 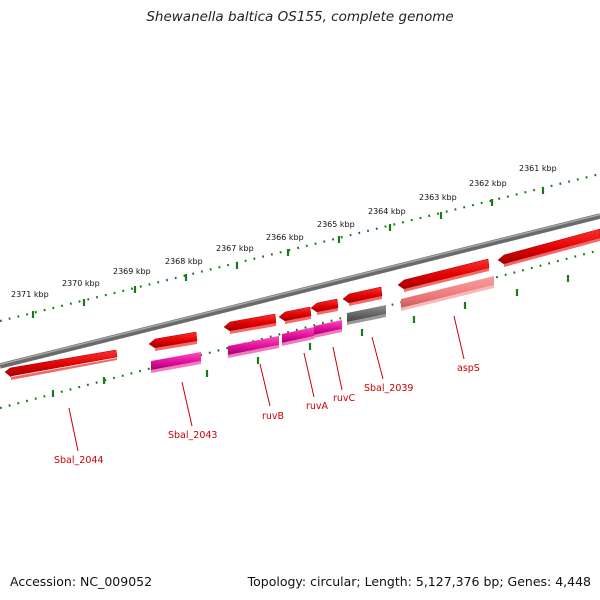 I want to click on gene-label-asps: aspS, so click(x=468, y=368).